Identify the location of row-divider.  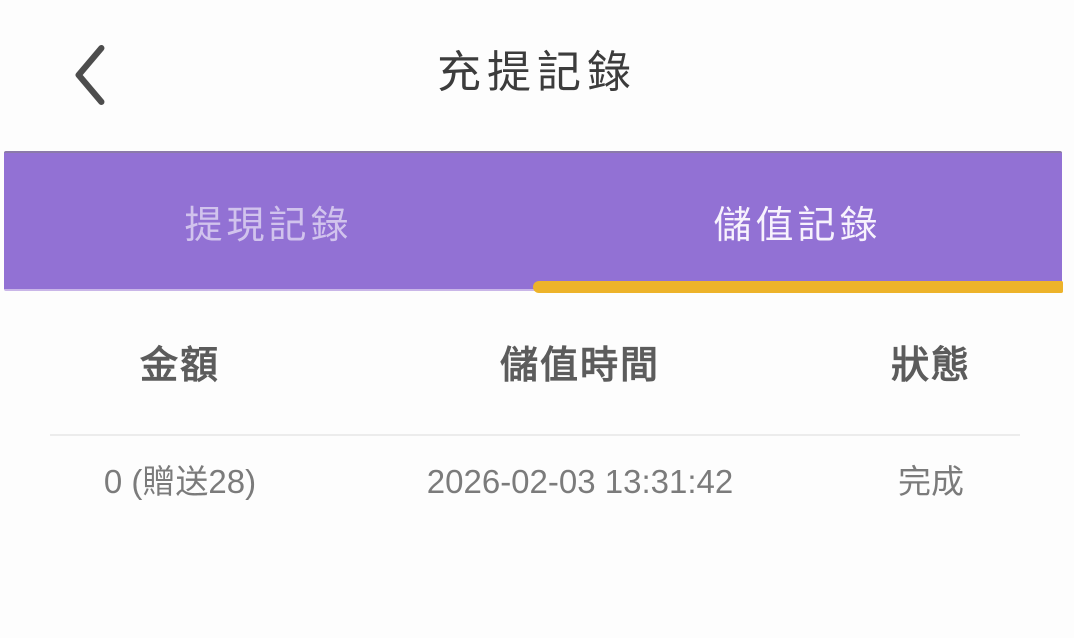
(535, 435).